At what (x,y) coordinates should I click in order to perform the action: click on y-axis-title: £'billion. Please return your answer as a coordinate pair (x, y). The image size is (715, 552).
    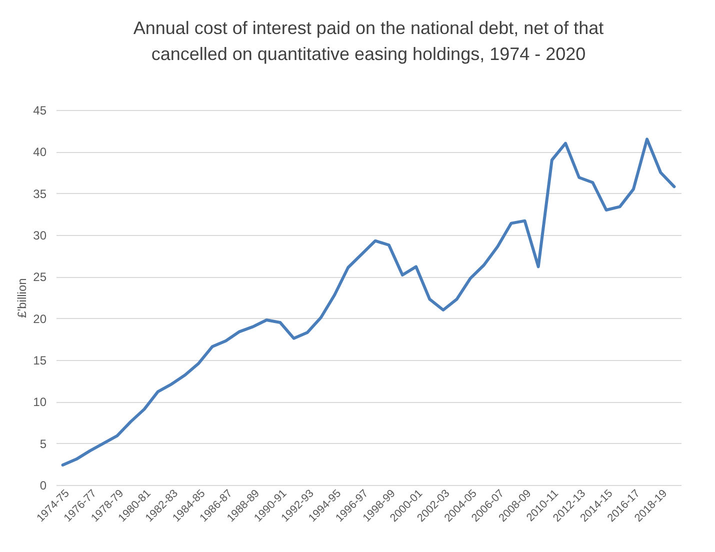
    Looking at the image, I should click on (22, 298).